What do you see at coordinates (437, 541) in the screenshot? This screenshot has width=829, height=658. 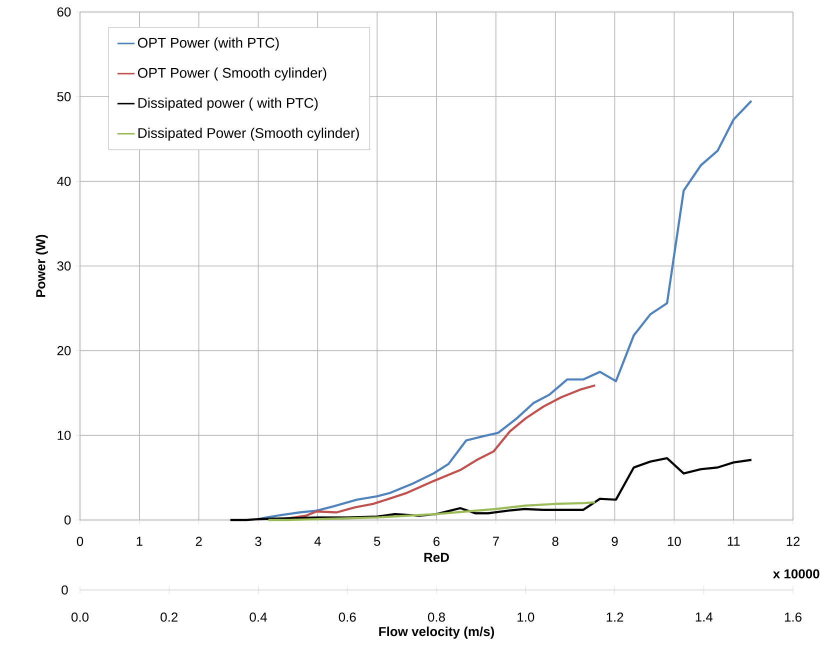 I see `x-tick-label: 6` at bounding box center [437, 541].